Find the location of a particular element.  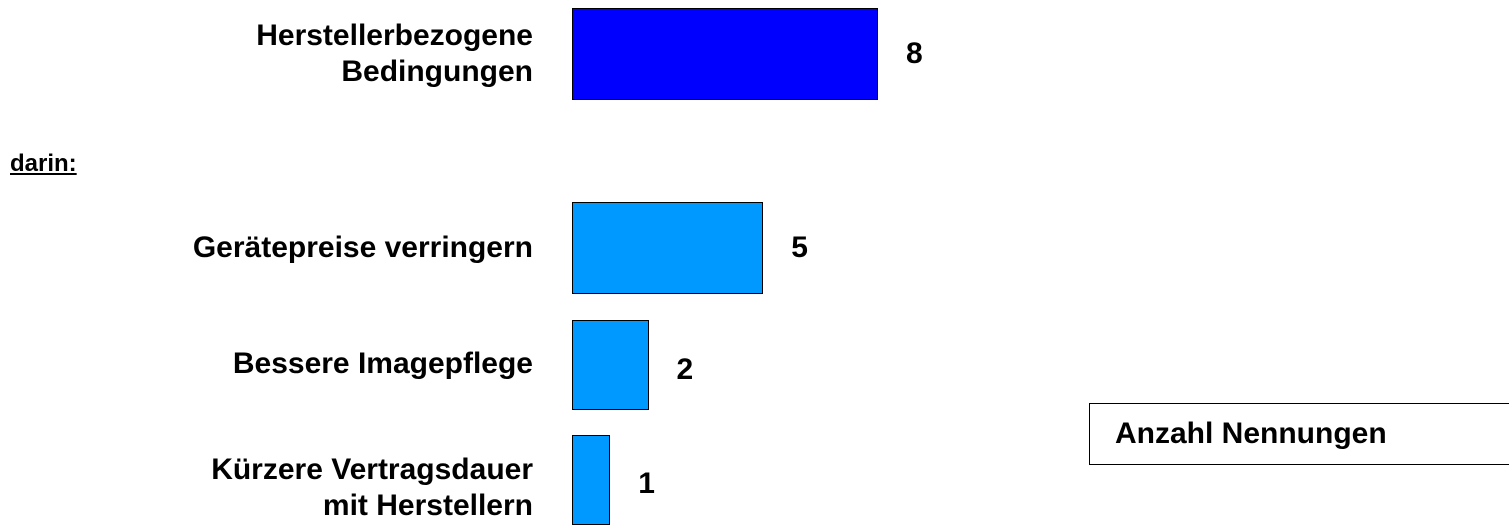

bar-value-geraetepreise: 5 is located at coordinates (799, 247).